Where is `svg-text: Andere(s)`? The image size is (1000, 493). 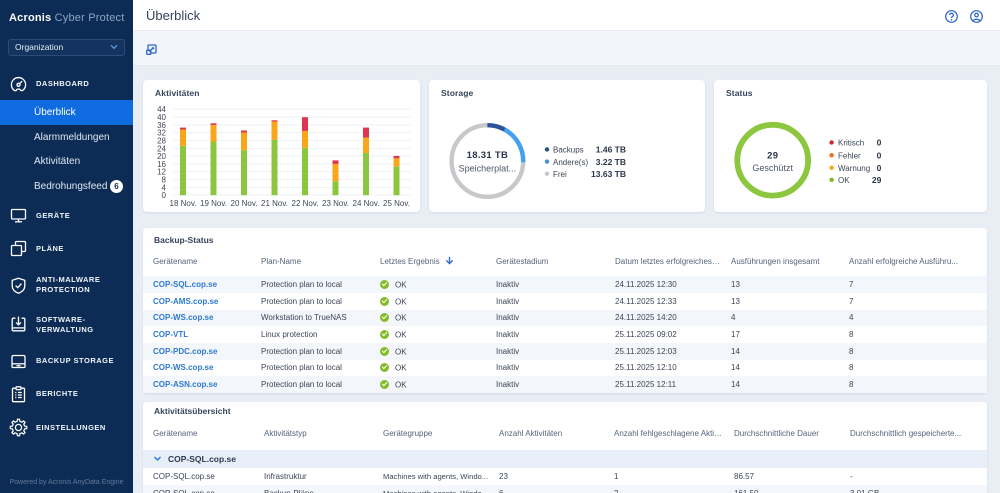 svg-text: Andere(s) is located at coordinates (570, 162).